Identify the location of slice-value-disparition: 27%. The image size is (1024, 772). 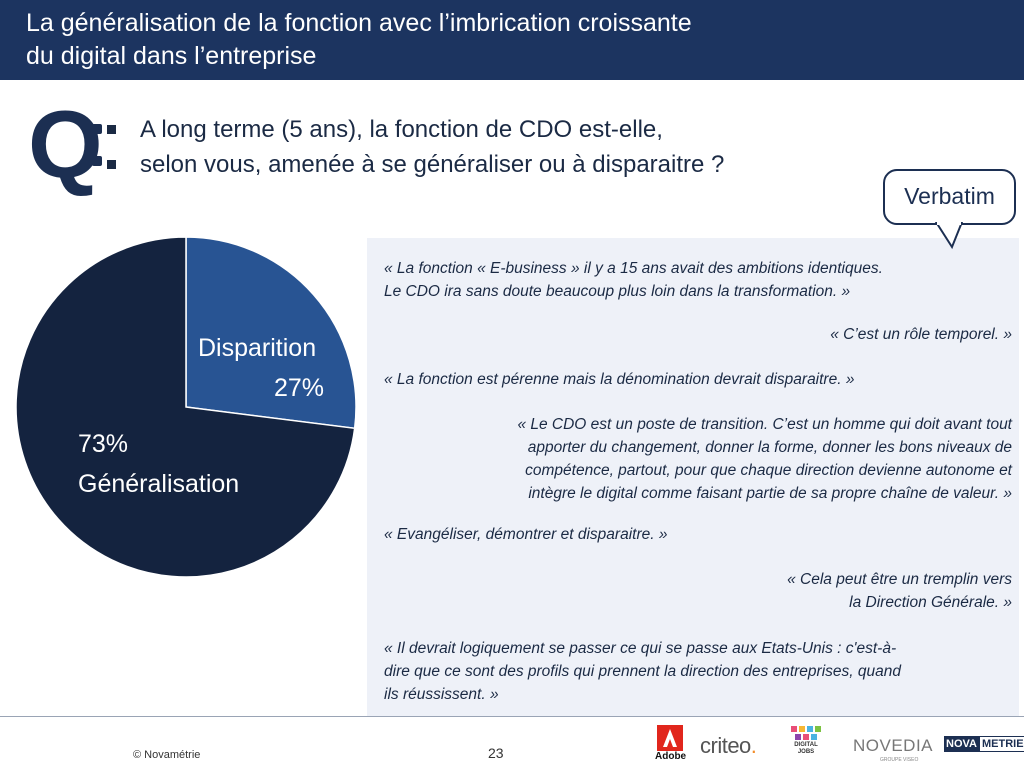
(299, 388).